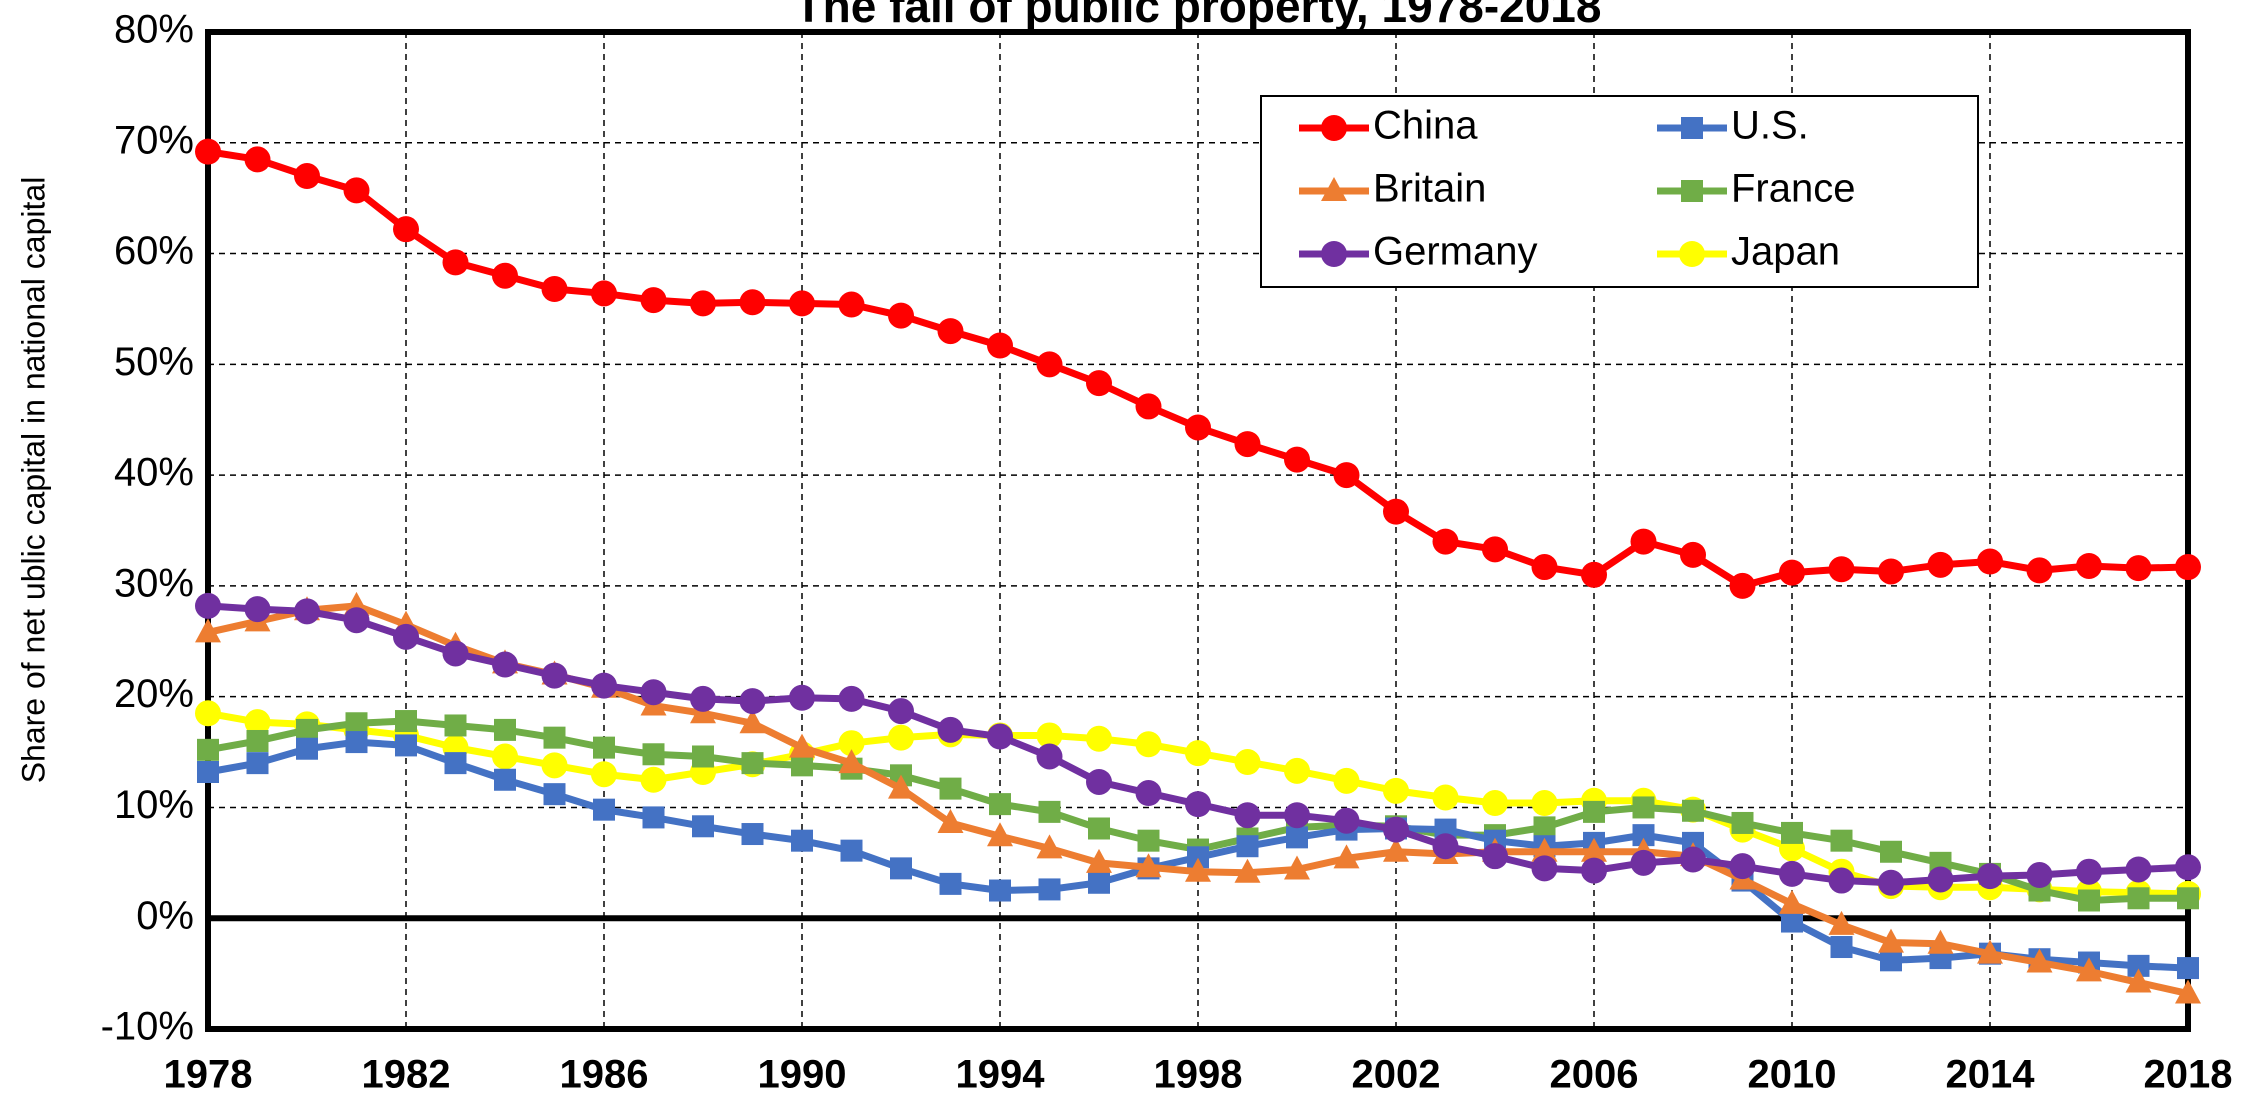 This screenshot has width=2247, height=1110. I want to click on x-tick-label: 2010, so click(1792, 1075).